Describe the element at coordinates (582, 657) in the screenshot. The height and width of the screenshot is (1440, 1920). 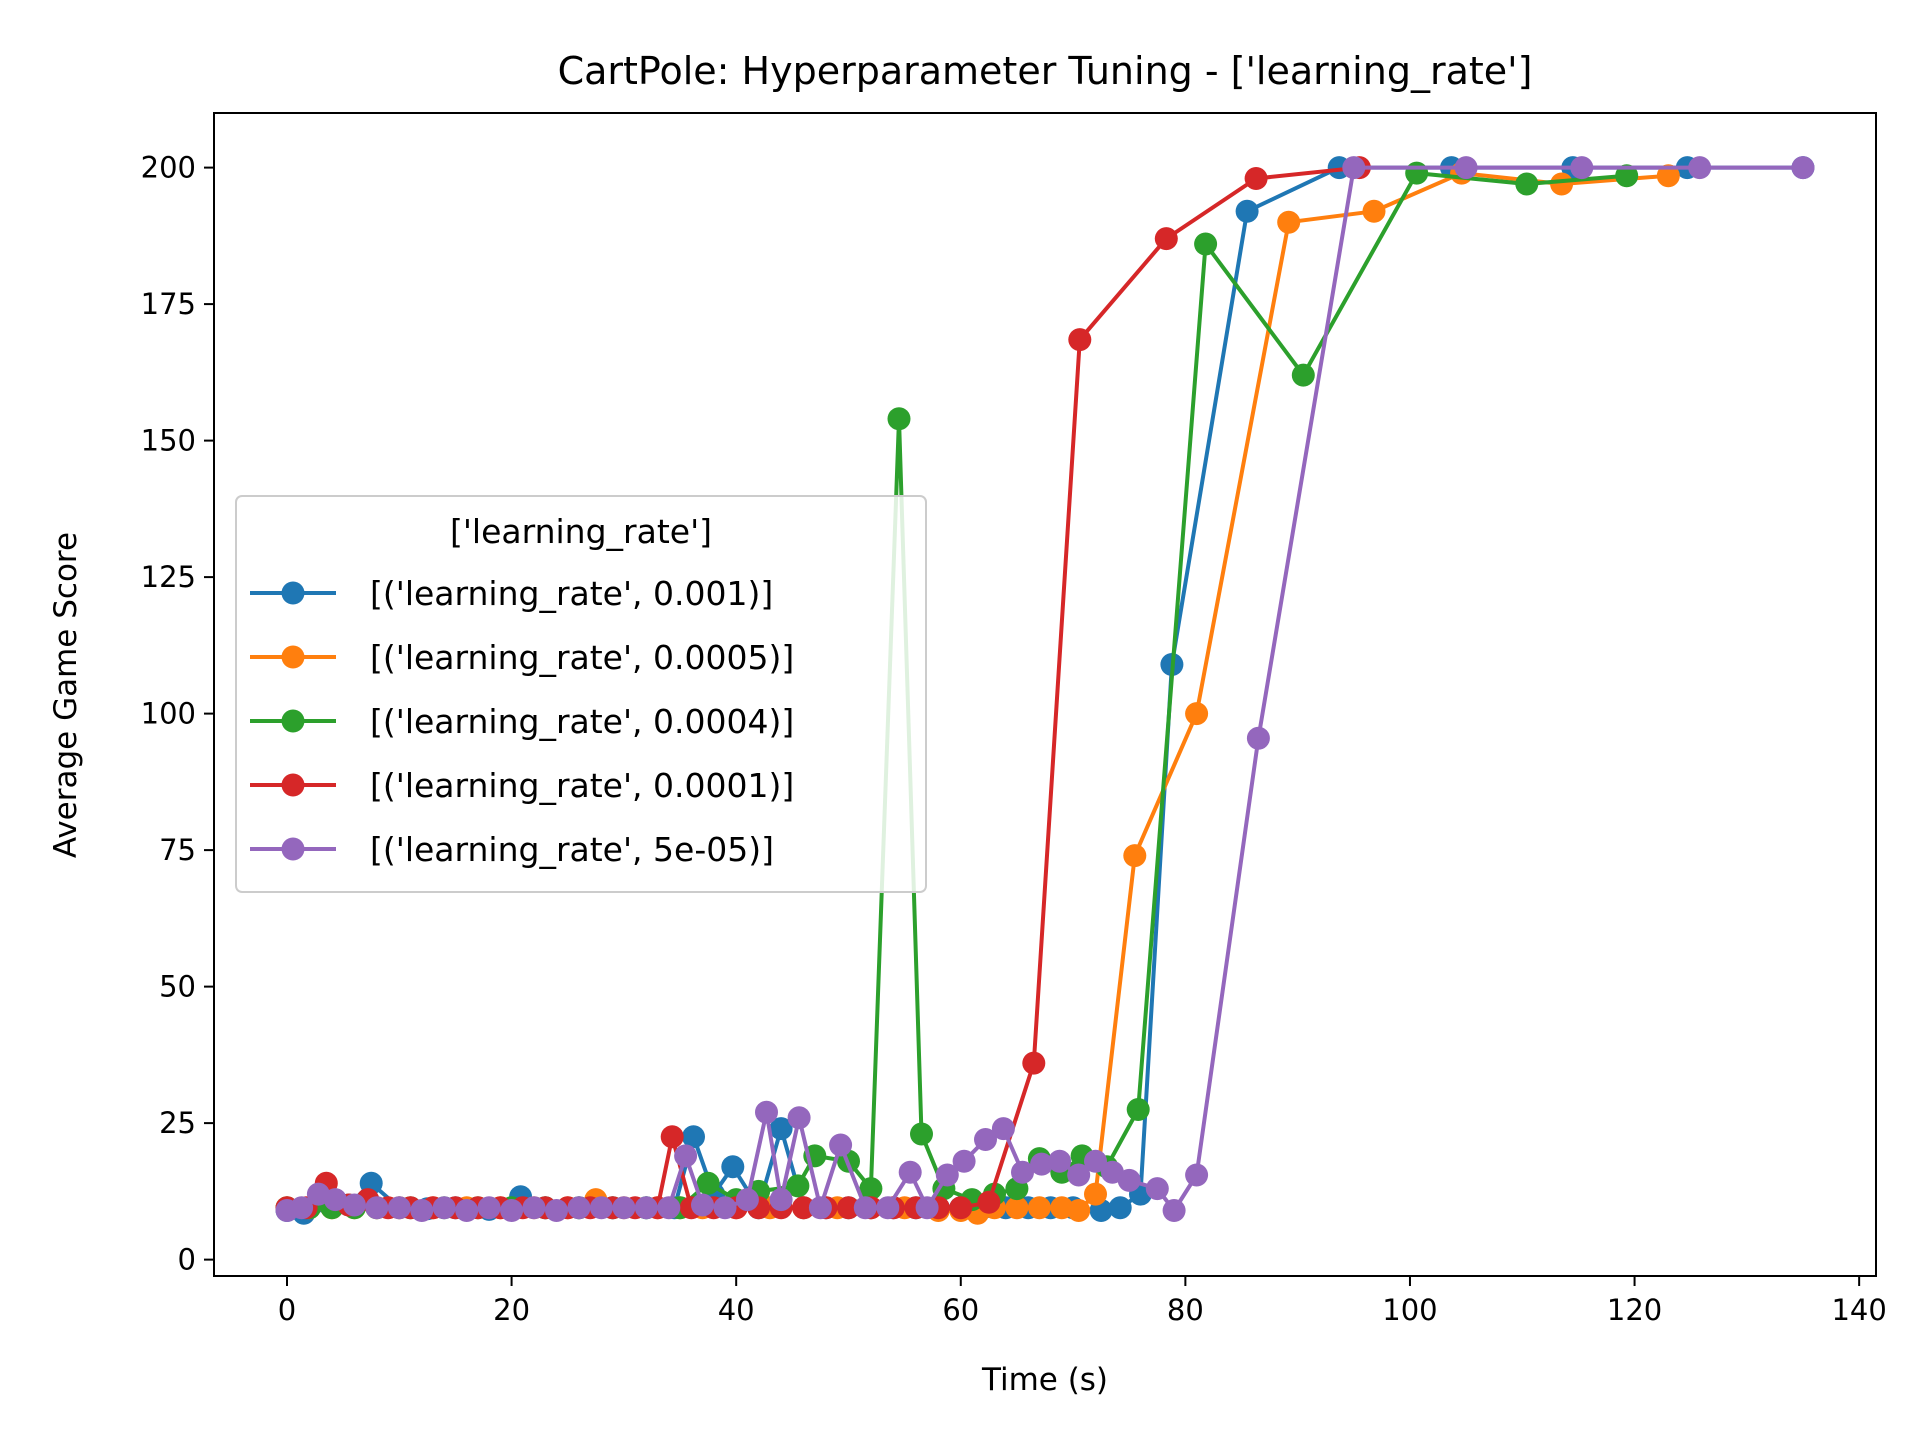
I see `legend-label: [('learning_rate', 0.0005)]` at that location.